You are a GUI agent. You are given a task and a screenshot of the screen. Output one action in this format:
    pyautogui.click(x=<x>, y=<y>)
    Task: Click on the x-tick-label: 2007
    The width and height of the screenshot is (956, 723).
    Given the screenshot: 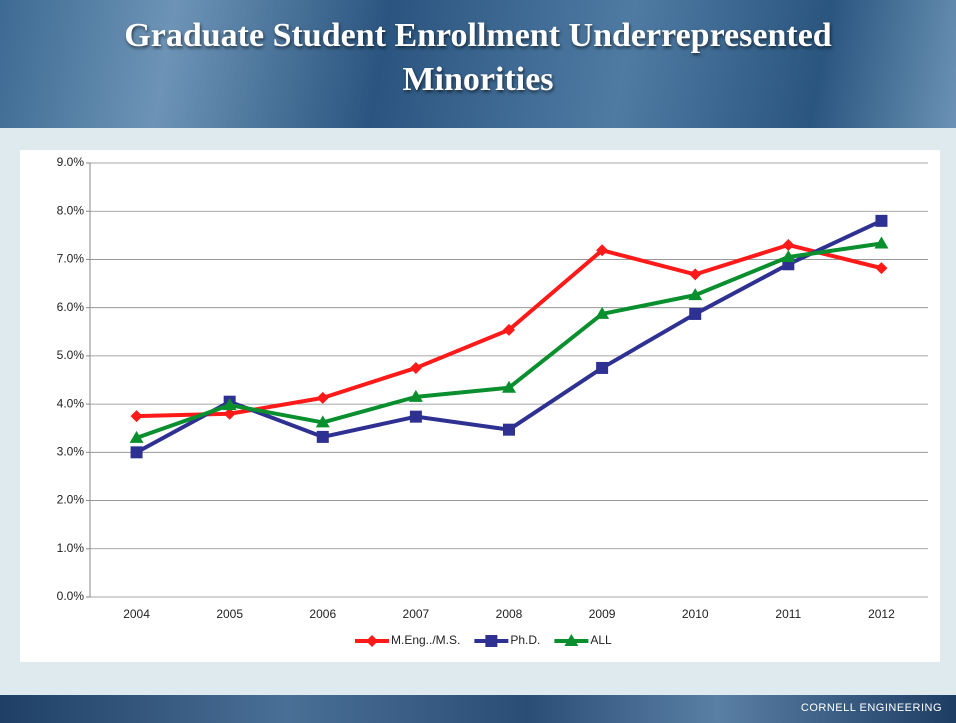 What is the action you would take?
    pyautogui.click(x=416, y=614)
    